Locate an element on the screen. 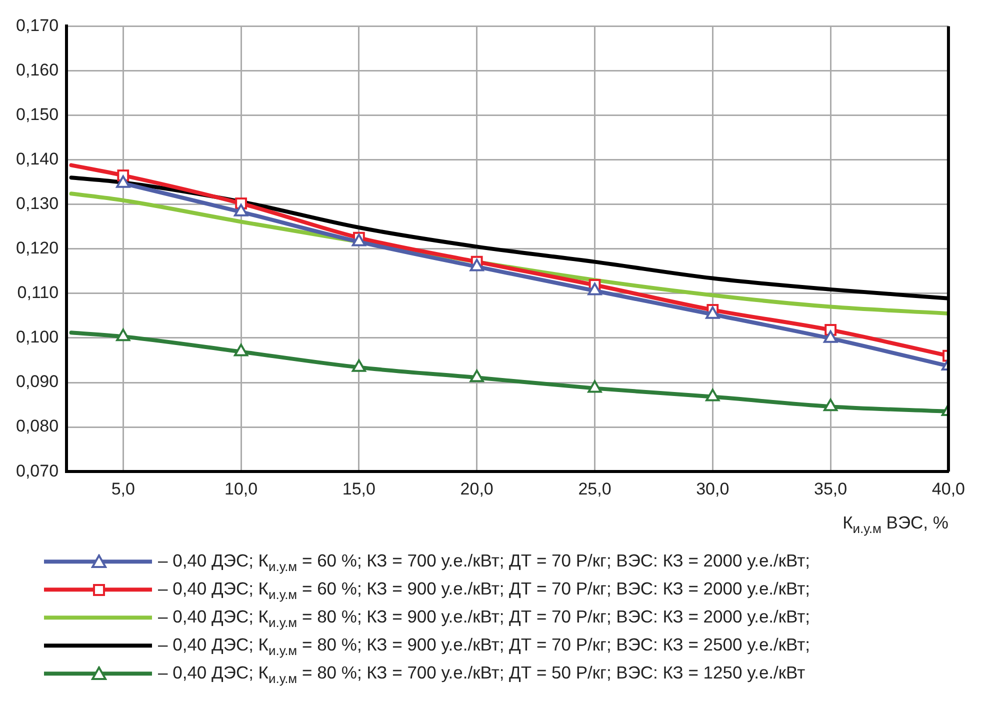 The height and width of the screenshot is (720, 981). y-tick-label: 0,130 is located at coordinates (37, 204).